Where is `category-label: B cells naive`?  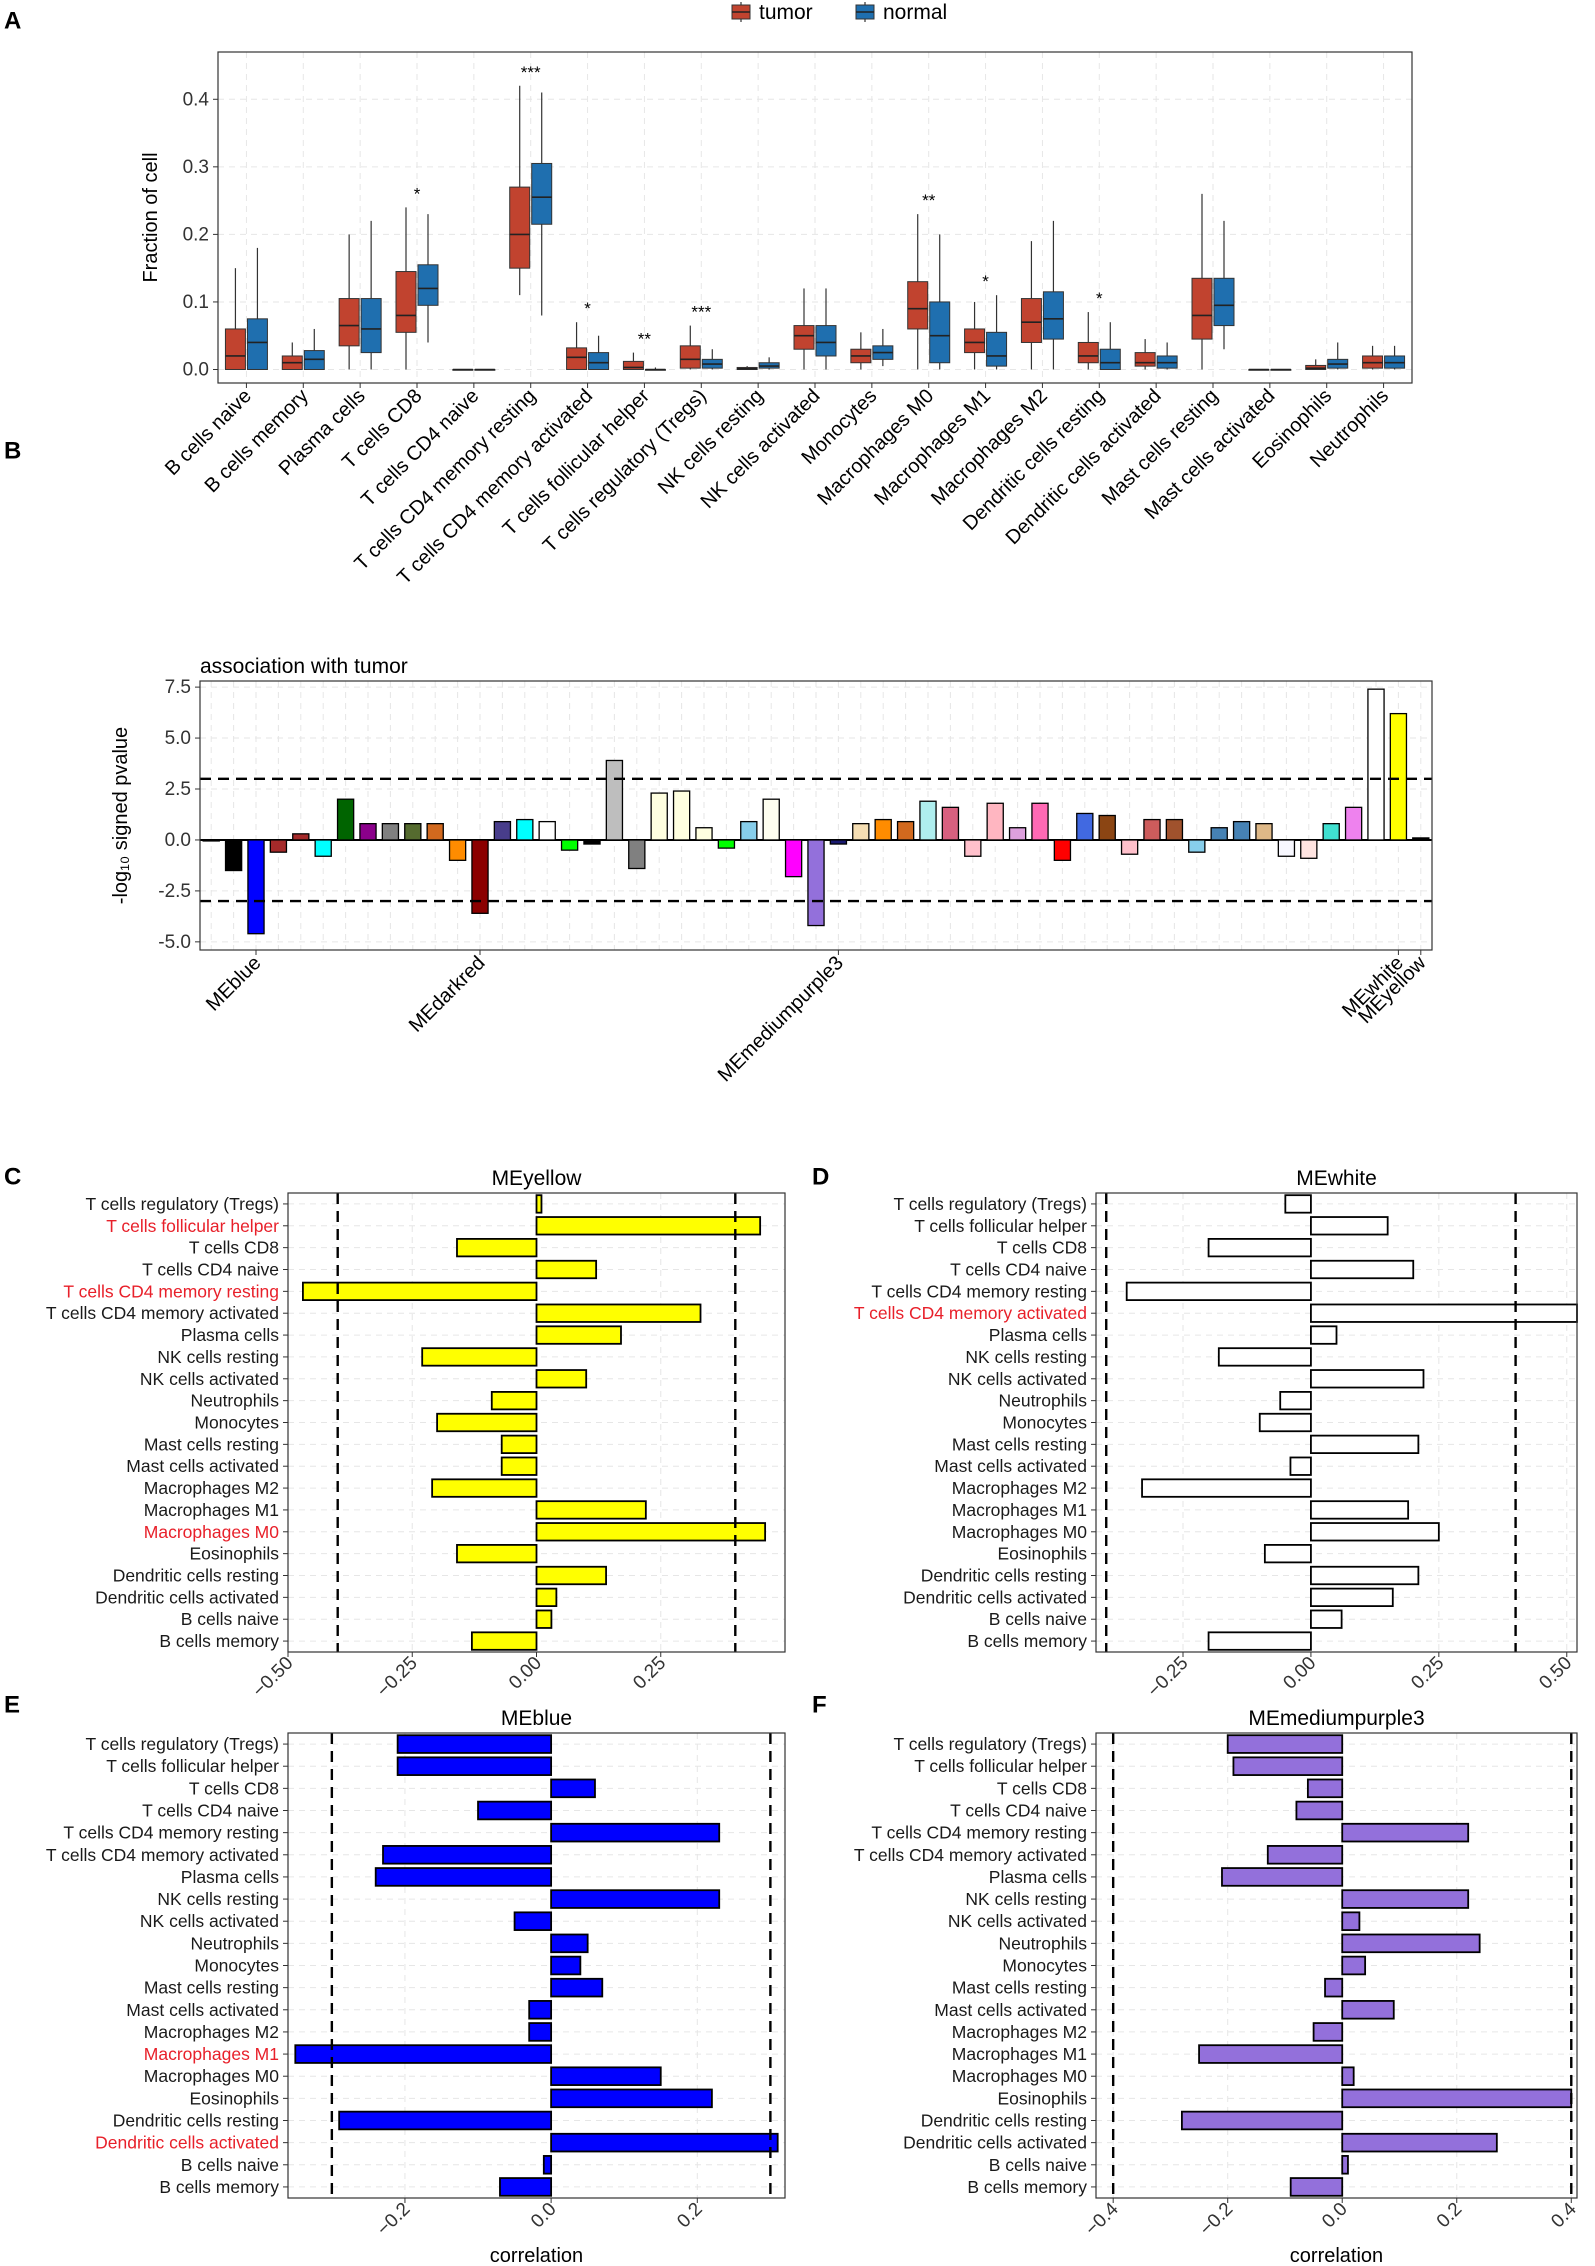 category-label: B cells naive is located at coordinates (230, 2165).